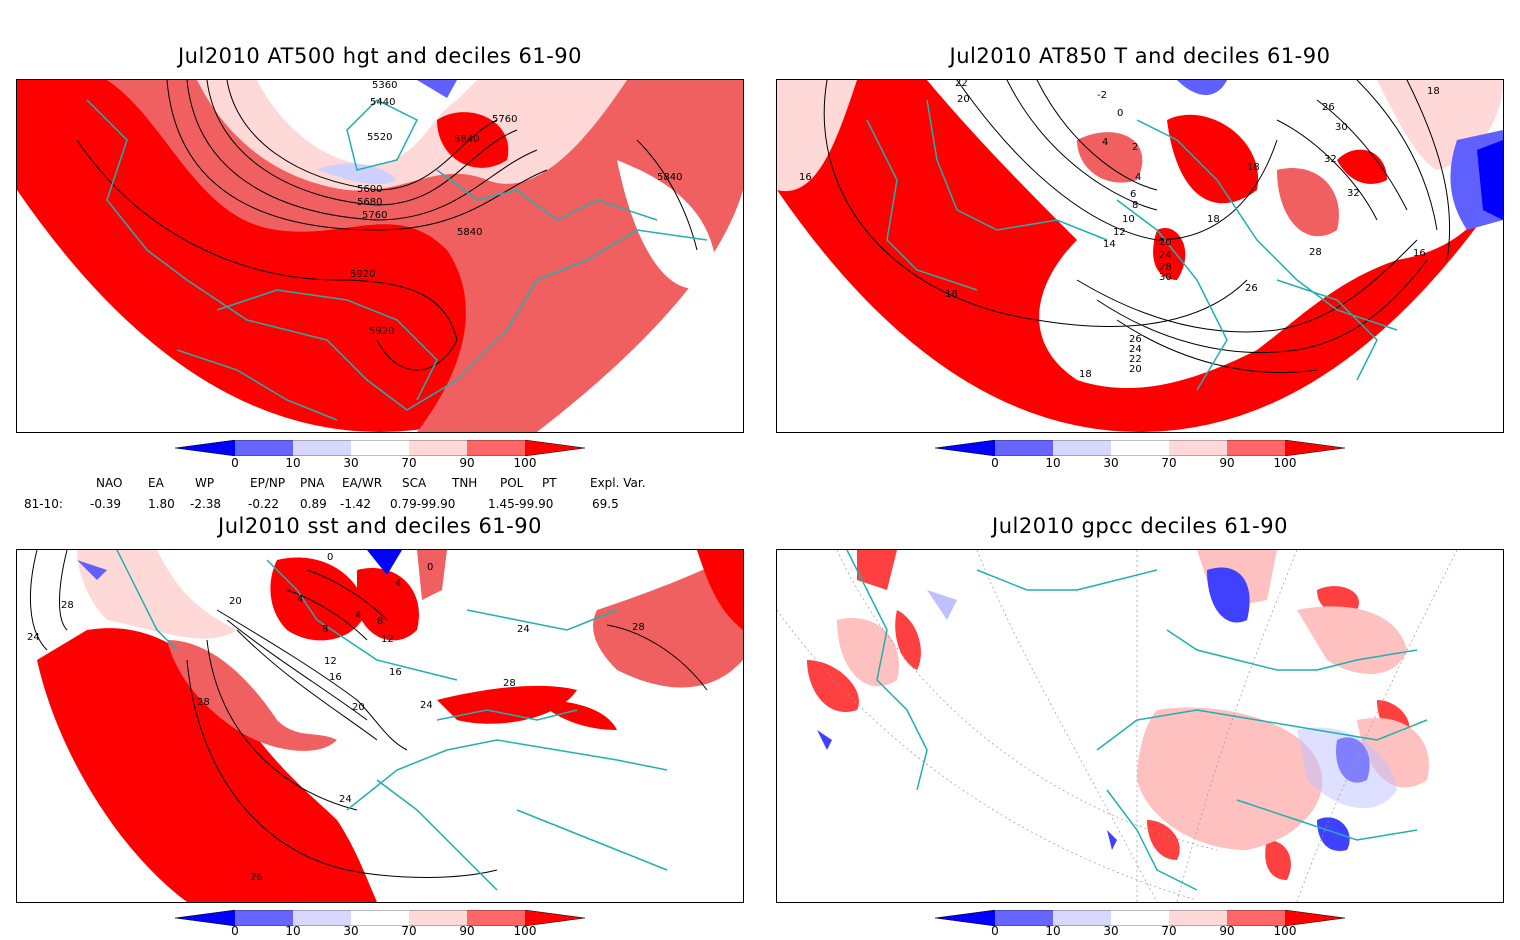 The height and width of the screenshot is (940, 1520). I want to click on index-value-sca: 0.79-99.90, so click(423, 504).